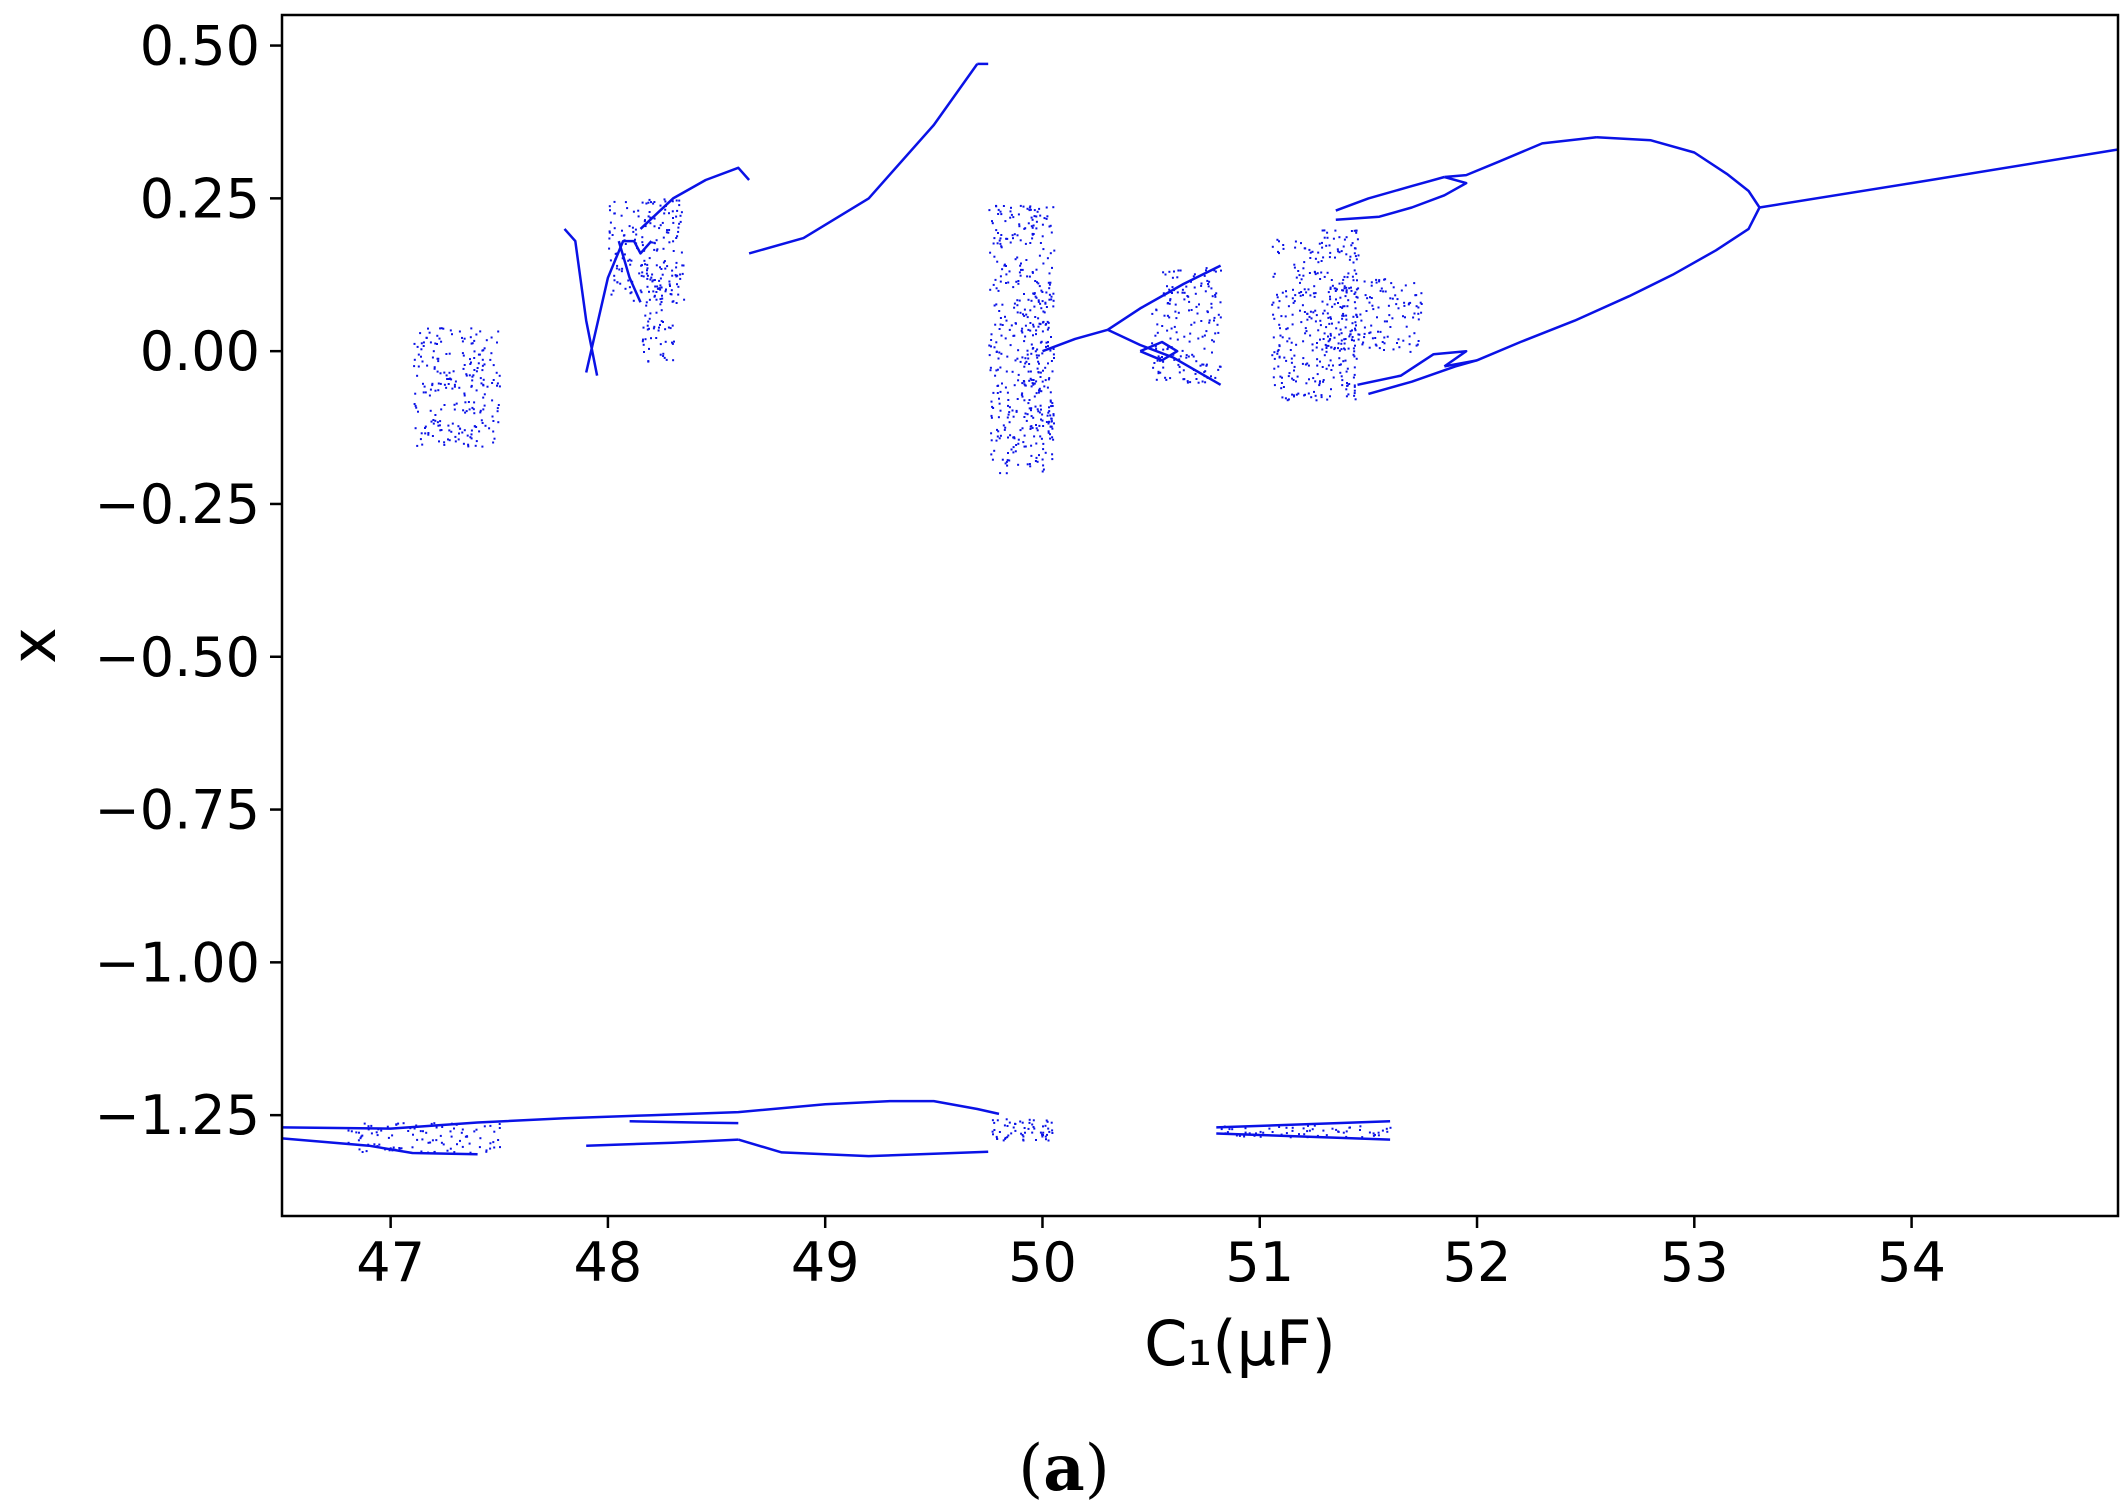 This screenshot has width=2128, height=1509. Describe the element at coordinates (35, 645) in the screenshot. I see `y-axis-label: x` at that location.